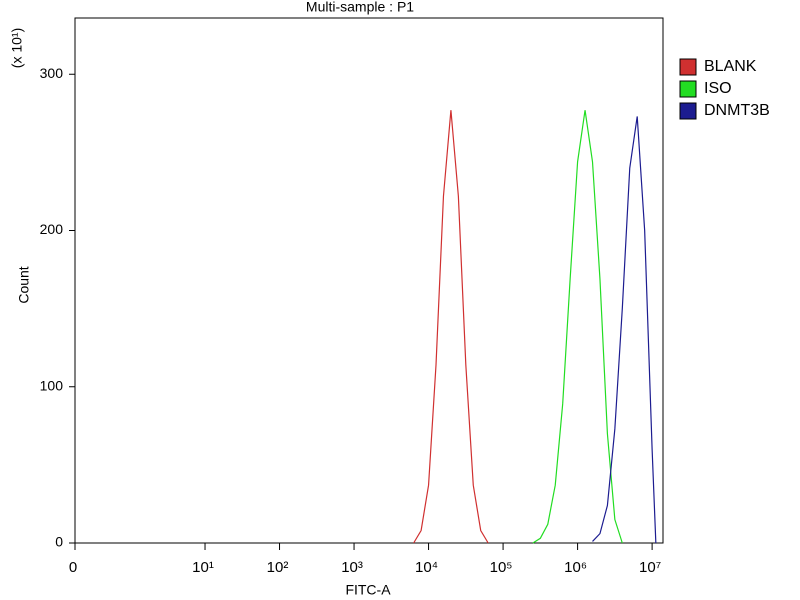 The image size is (800, 600). Describe the element at coordinates (737, 110) in the screenshot. I see `legend-label: DNMT3B` at that location.